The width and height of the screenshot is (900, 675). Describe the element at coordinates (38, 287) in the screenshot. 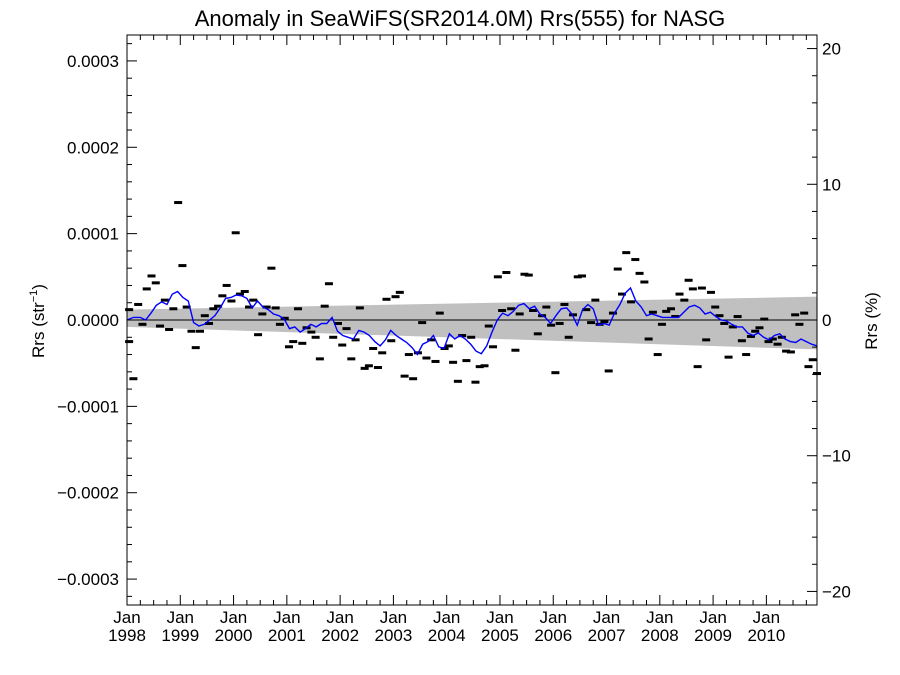

I see `y-axis-label-close: )` at that location.